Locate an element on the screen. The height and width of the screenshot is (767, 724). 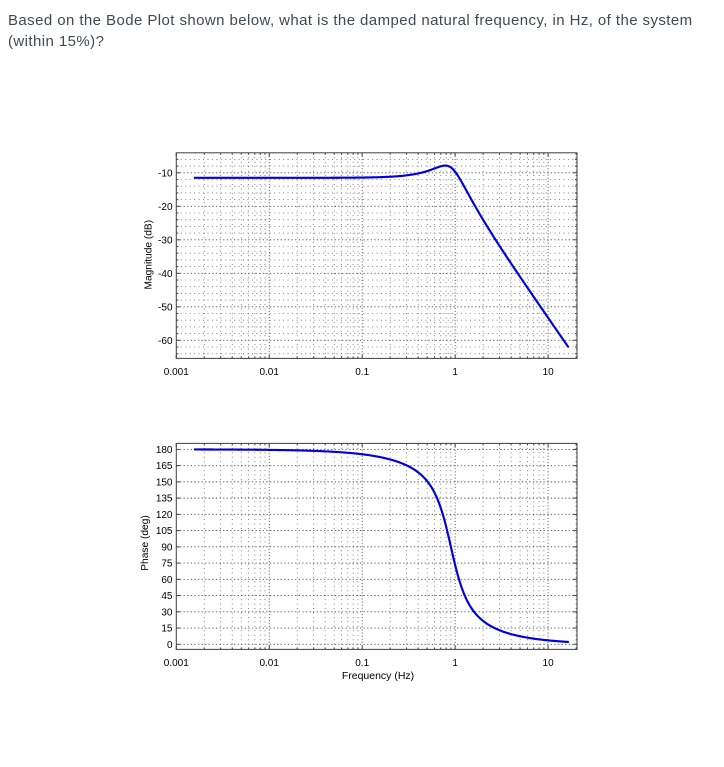
svg-text: 135 is located at coordinates (164, 499).